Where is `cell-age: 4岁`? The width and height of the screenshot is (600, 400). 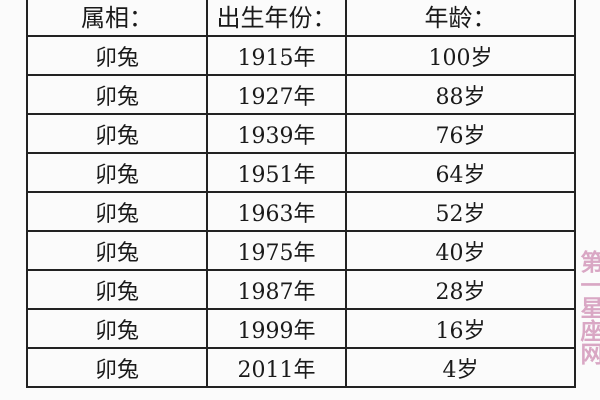 cell-age: 4岁 is located at coordinates (460, 367).